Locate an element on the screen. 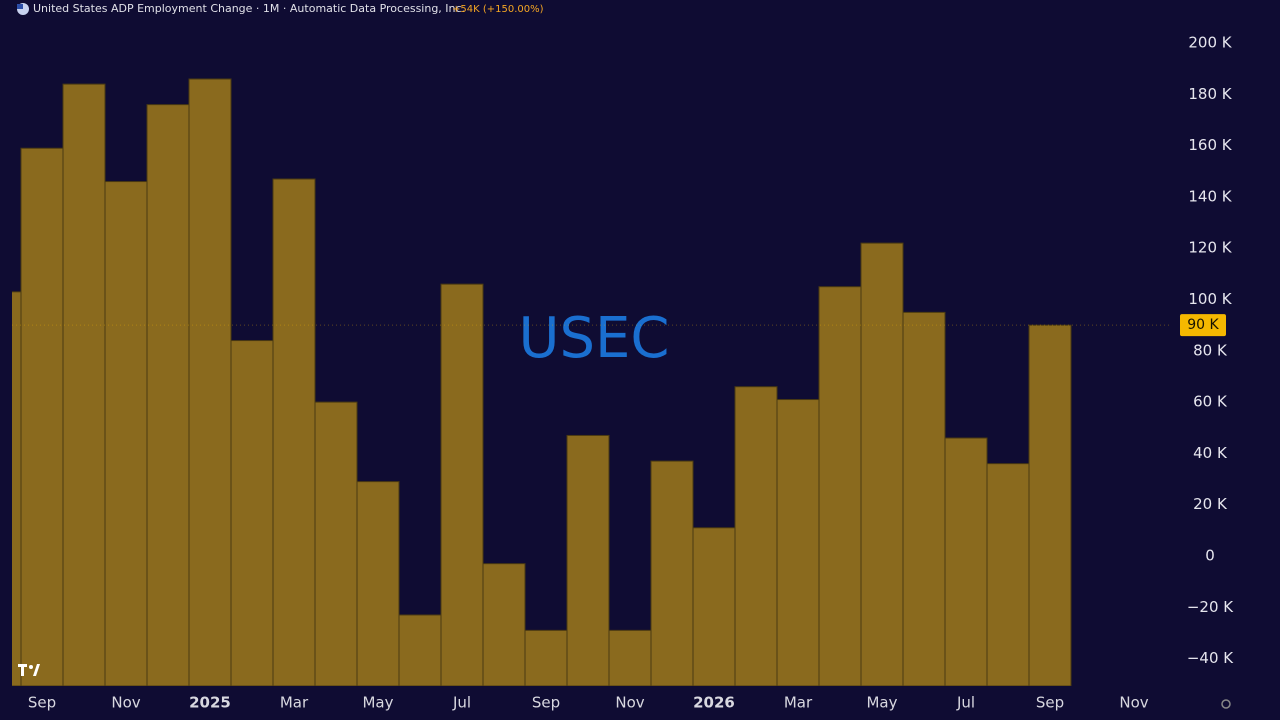 The width and height of the screenshot is (1280, 720). y-tick-label: 120 K is located at coordinates (1210, 248).